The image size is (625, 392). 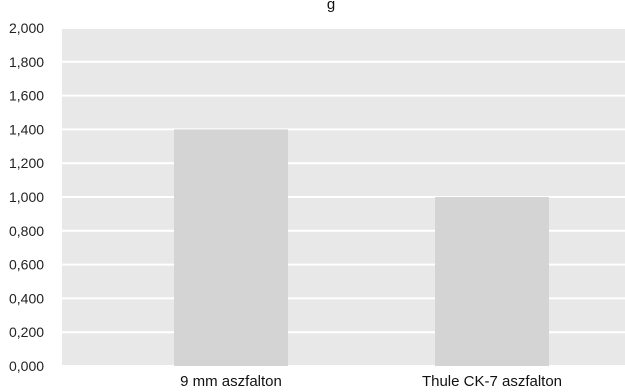 I want to click on y-tick-label: 1,200, so click(x=26, y=163).